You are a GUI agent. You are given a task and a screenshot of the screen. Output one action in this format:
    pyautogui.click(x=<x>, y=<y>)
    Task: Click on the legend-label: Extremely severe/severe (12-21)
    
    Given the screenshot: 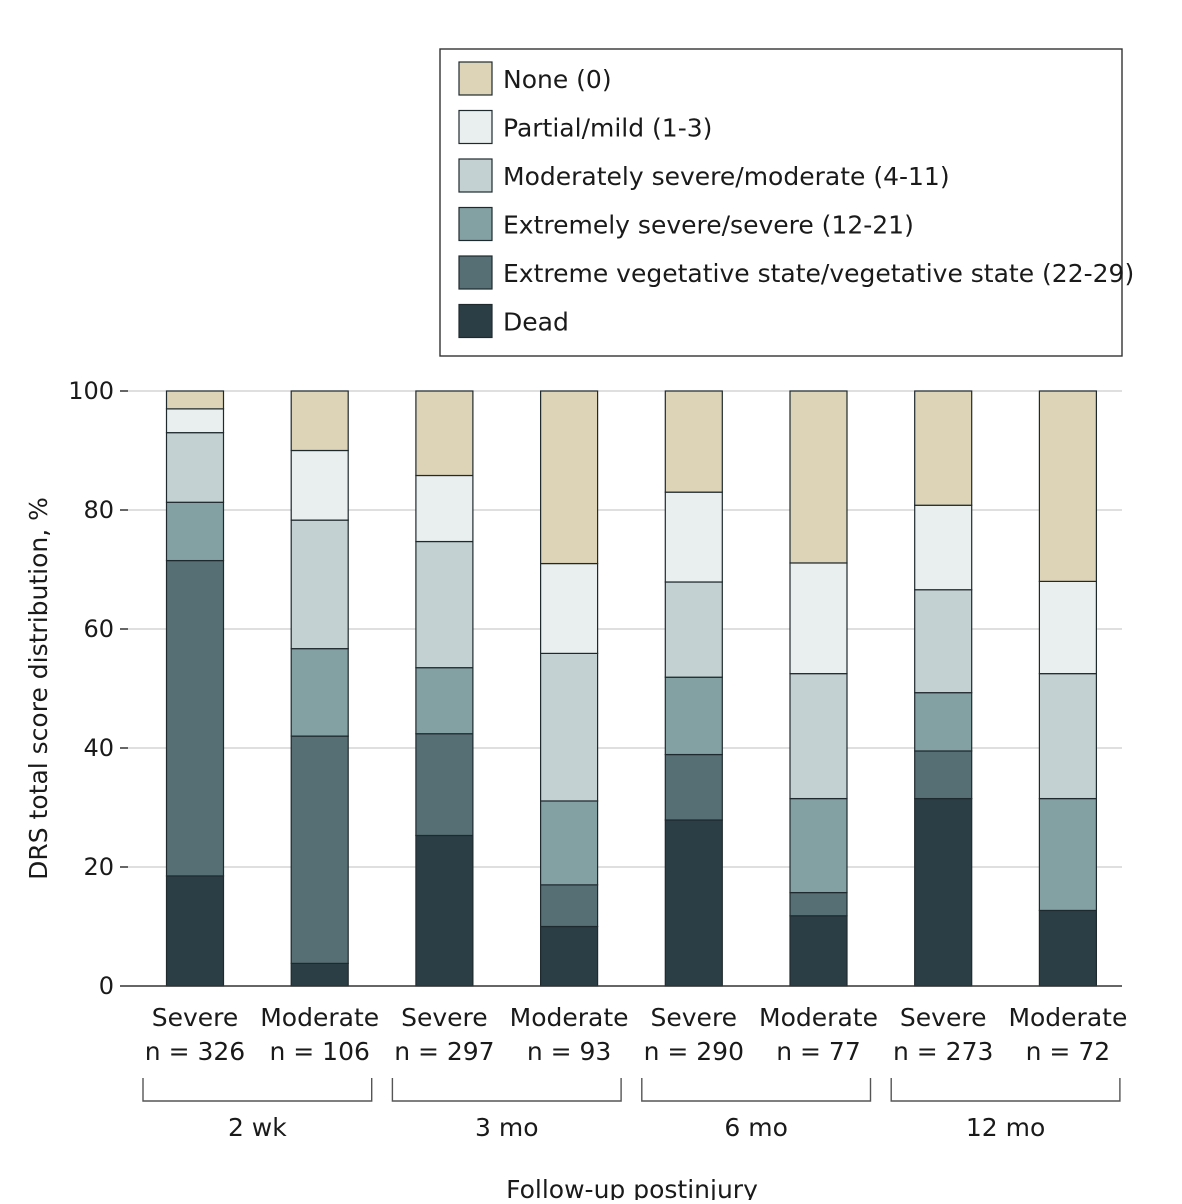 What is the action you would take?
    pyautogui.click(x=708, y=225)
    